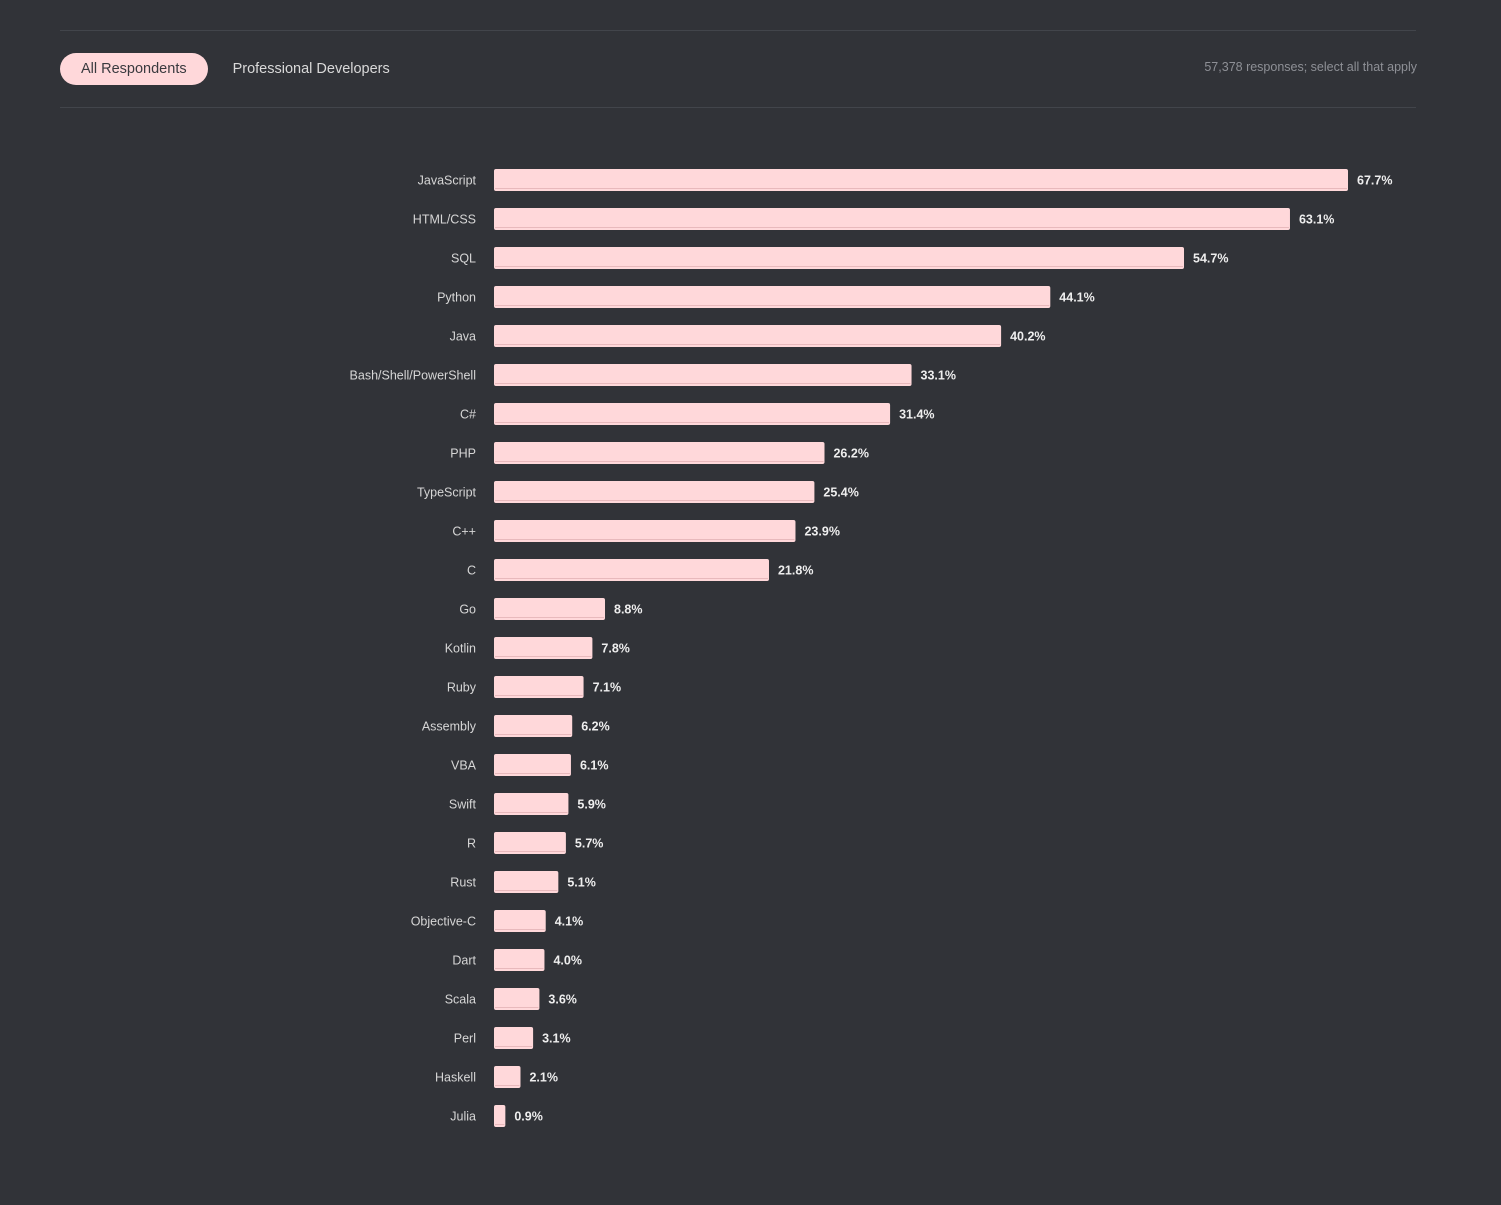  I want to click on value-label-objective-c: 4.1%, so click(569, 922).